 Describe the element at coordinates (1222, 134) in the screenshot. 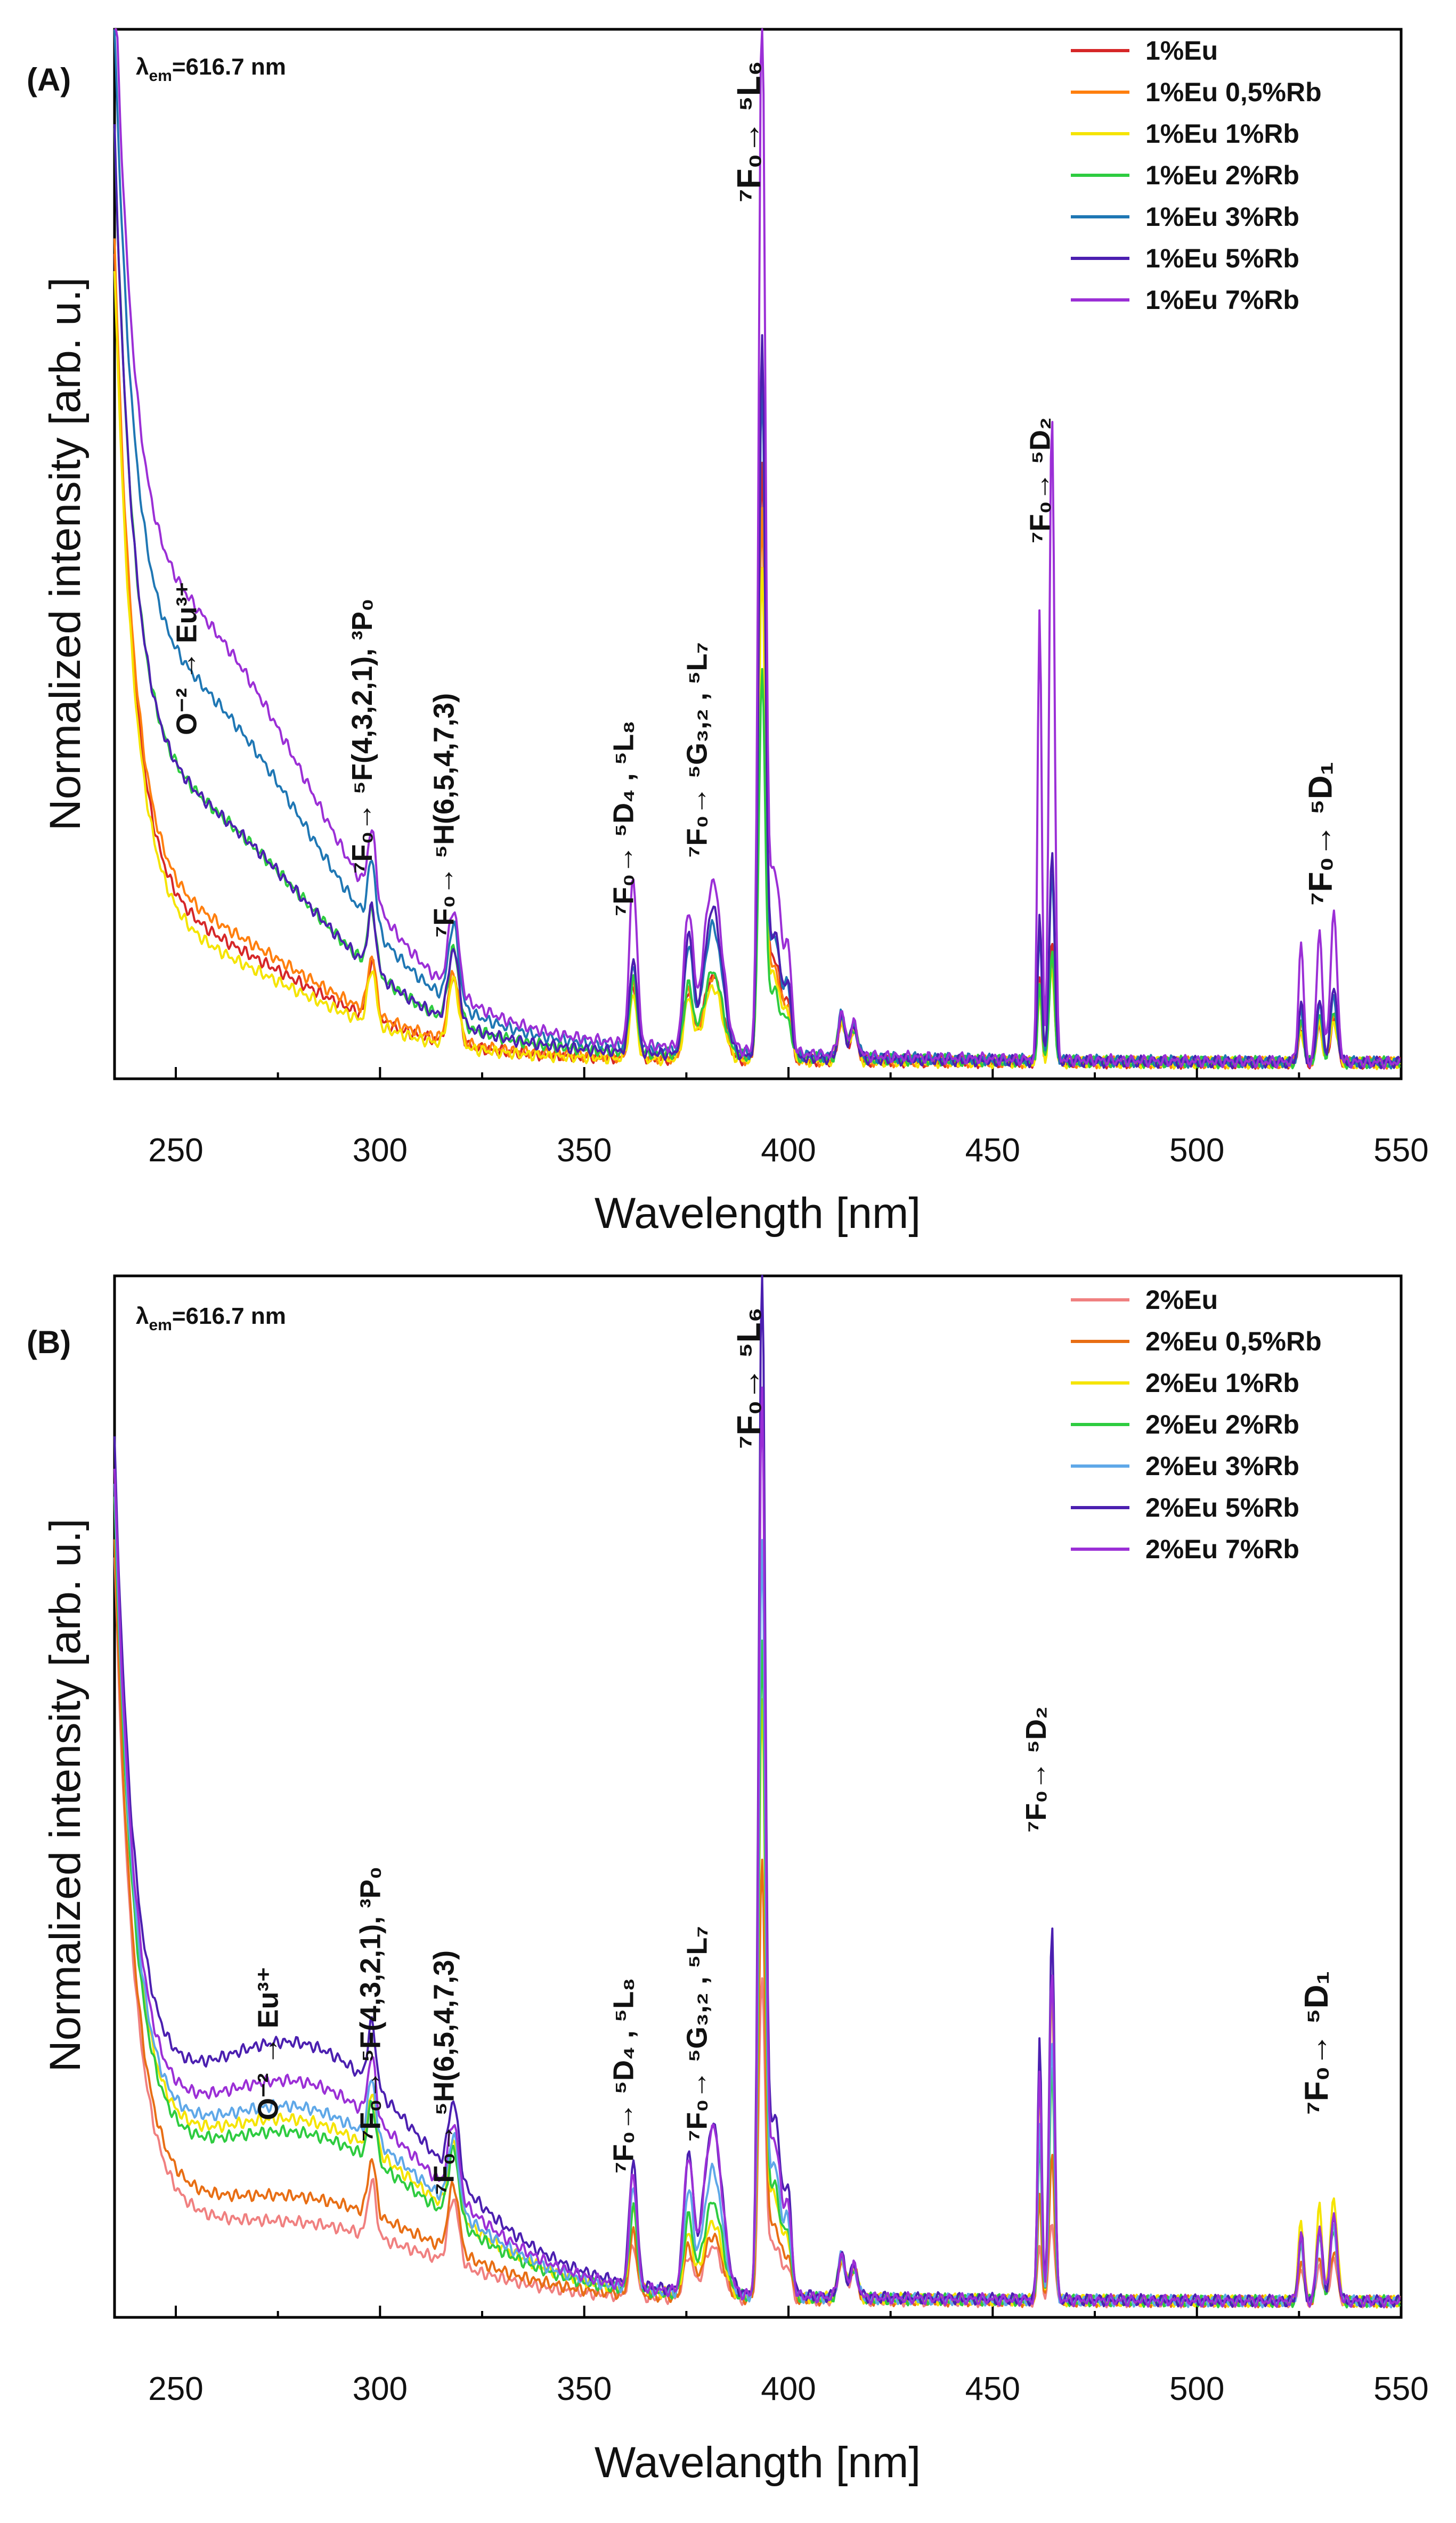

I see `legend-label: 1%Eu 1%Rb` at that location.